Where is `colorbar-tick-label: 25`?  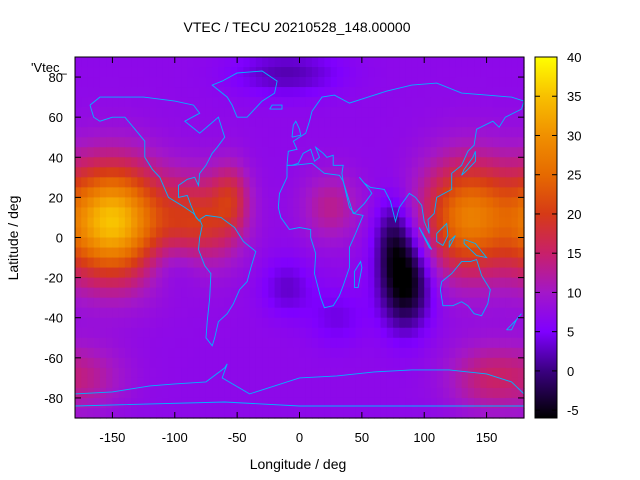
colorbar-tick-label: 25 is located at coordinates (574, 175).